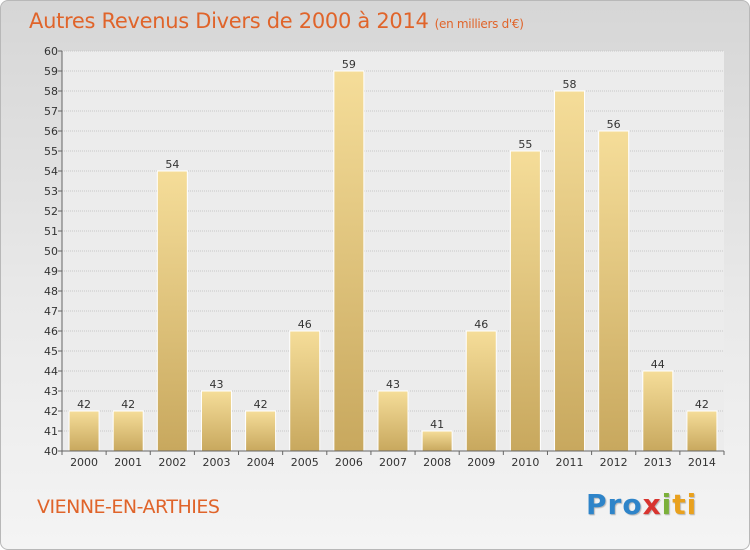  Describe the element at coordinates (658, 462) in the screenshot. I see `x-tick-label-2013: 2013` at that location.